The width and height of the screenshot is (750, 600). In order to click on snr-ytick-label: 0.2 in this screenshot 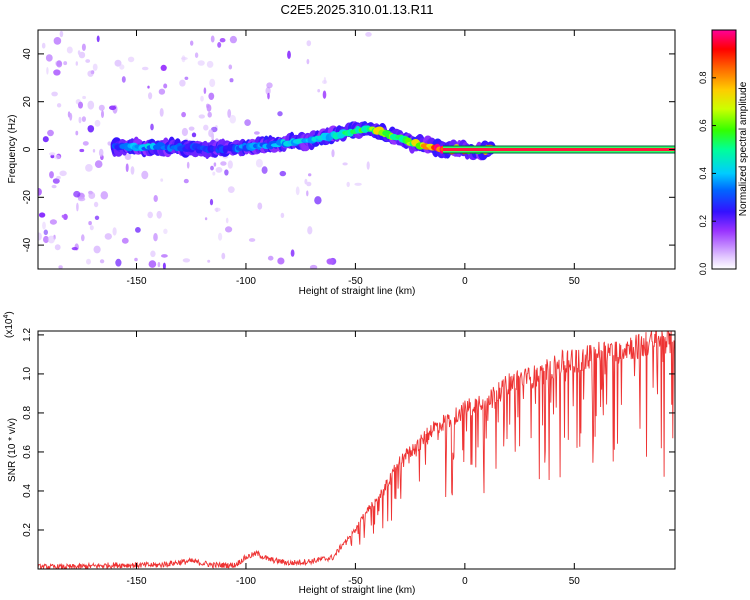, I will do `click(27, 530)`.